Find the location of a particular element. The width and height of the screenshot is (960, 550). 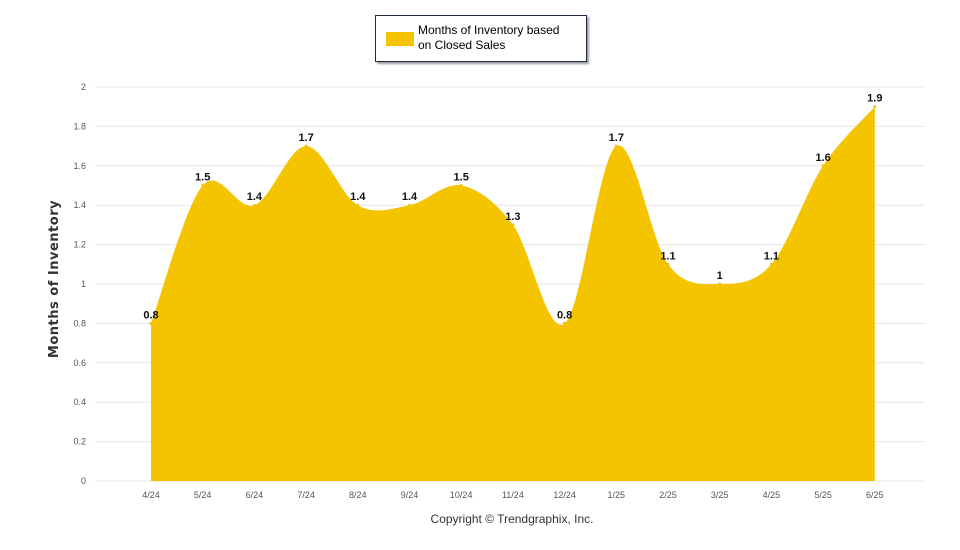

x-tick-label: 1/25 is located at coordinates (617, 495).